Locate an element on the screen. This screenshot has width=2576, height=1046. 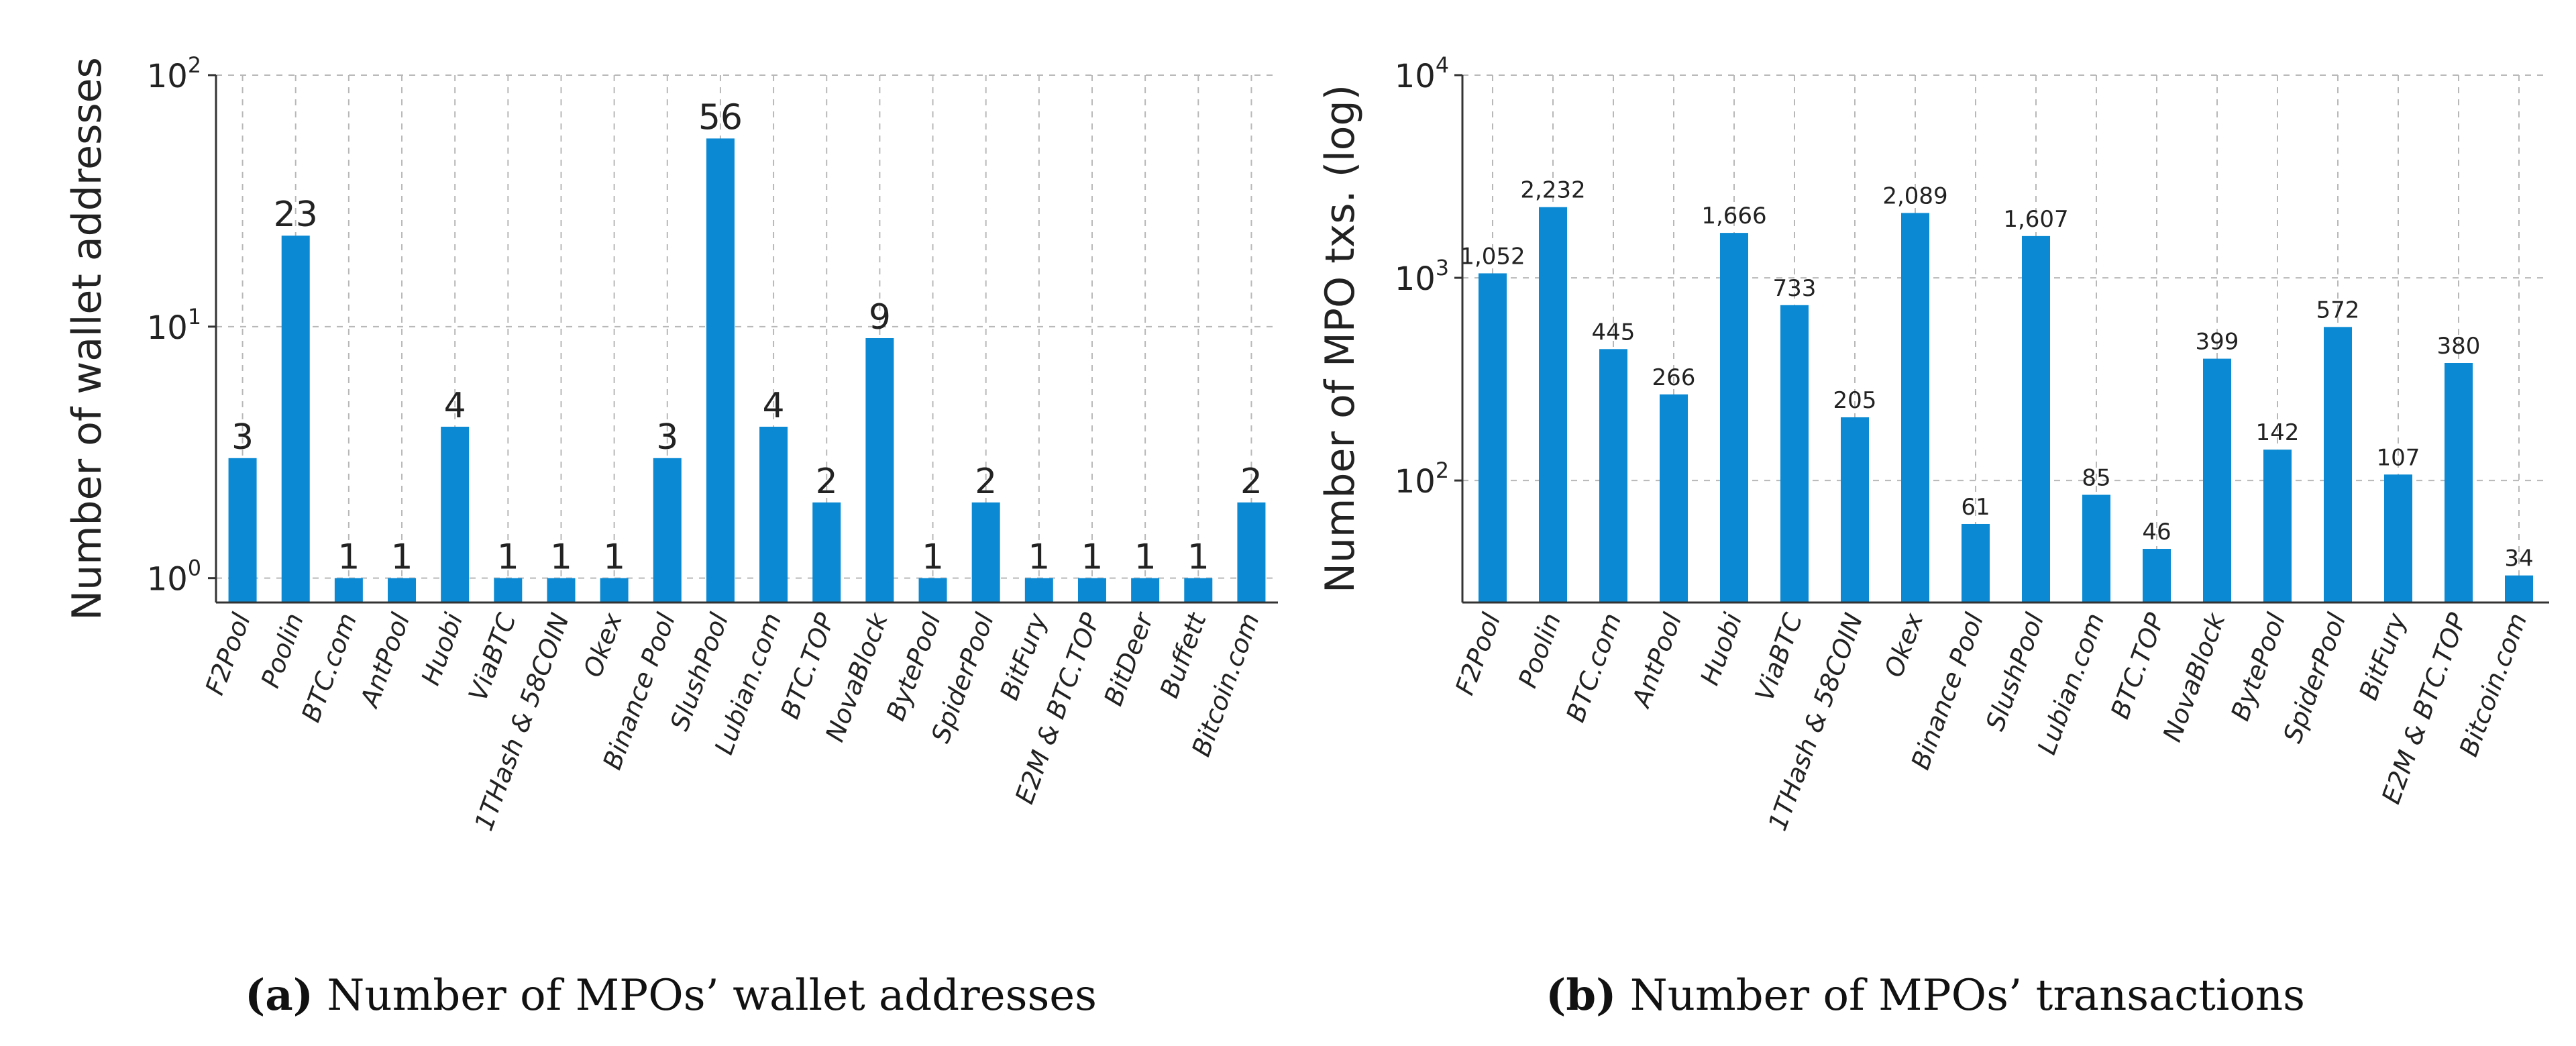
xtick-label: BytePool is located at coordinates (2258, 667).